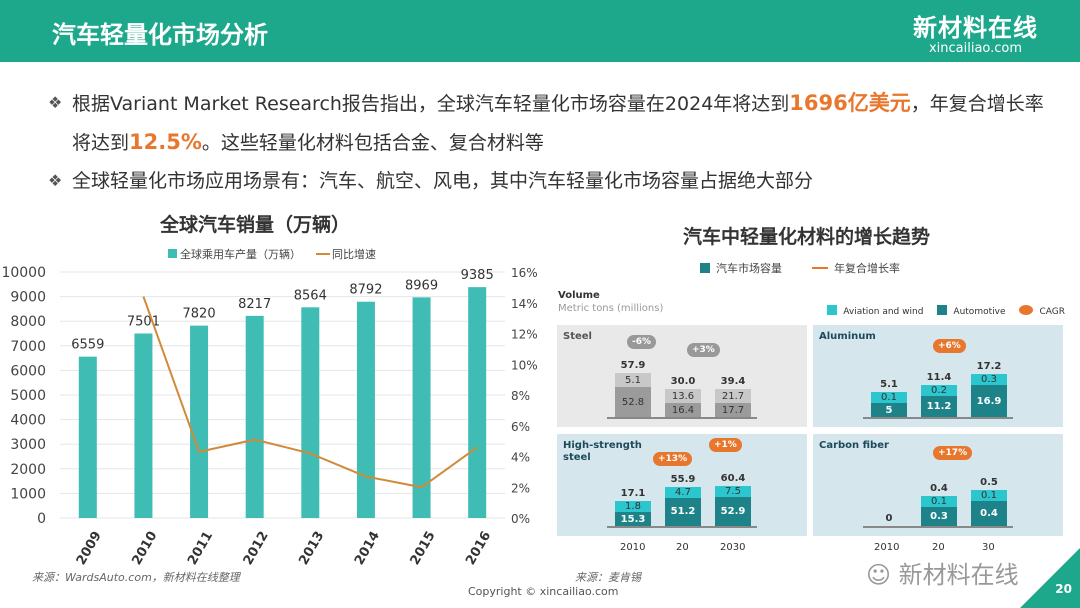 This screenshot has height=608, width=1080. What do you see at coordinates (28, 298) in the screenshot?
I see `y-tick-label: 9000` at bounding box center [28, 298].